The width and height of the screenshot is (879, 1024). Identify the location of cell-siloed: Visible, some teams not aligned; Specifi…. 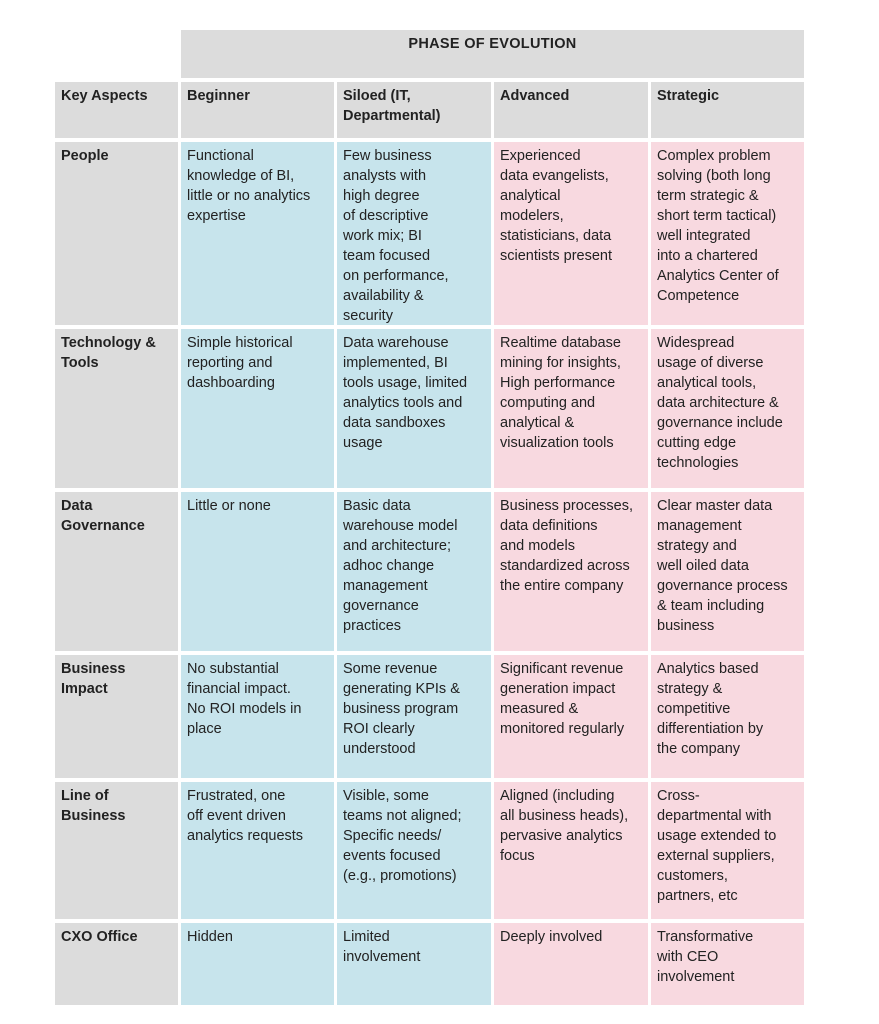
(414, 850).